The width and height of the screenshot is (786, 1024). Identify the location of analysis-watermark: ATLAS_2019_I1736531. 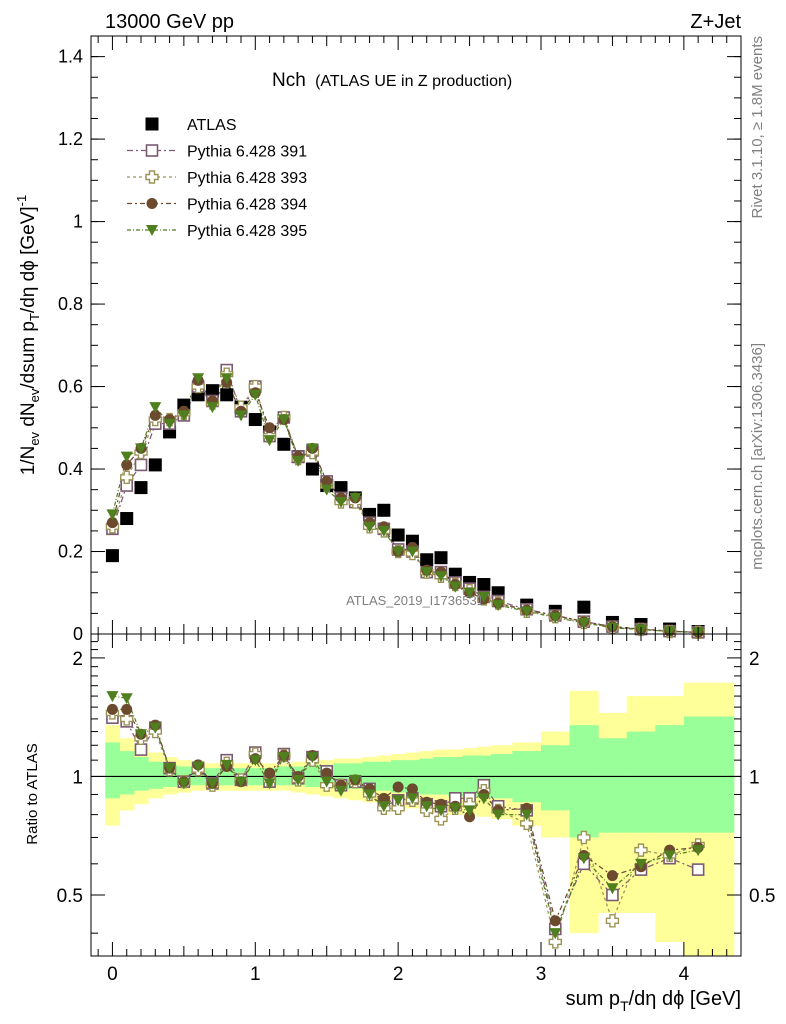
(415, 600).